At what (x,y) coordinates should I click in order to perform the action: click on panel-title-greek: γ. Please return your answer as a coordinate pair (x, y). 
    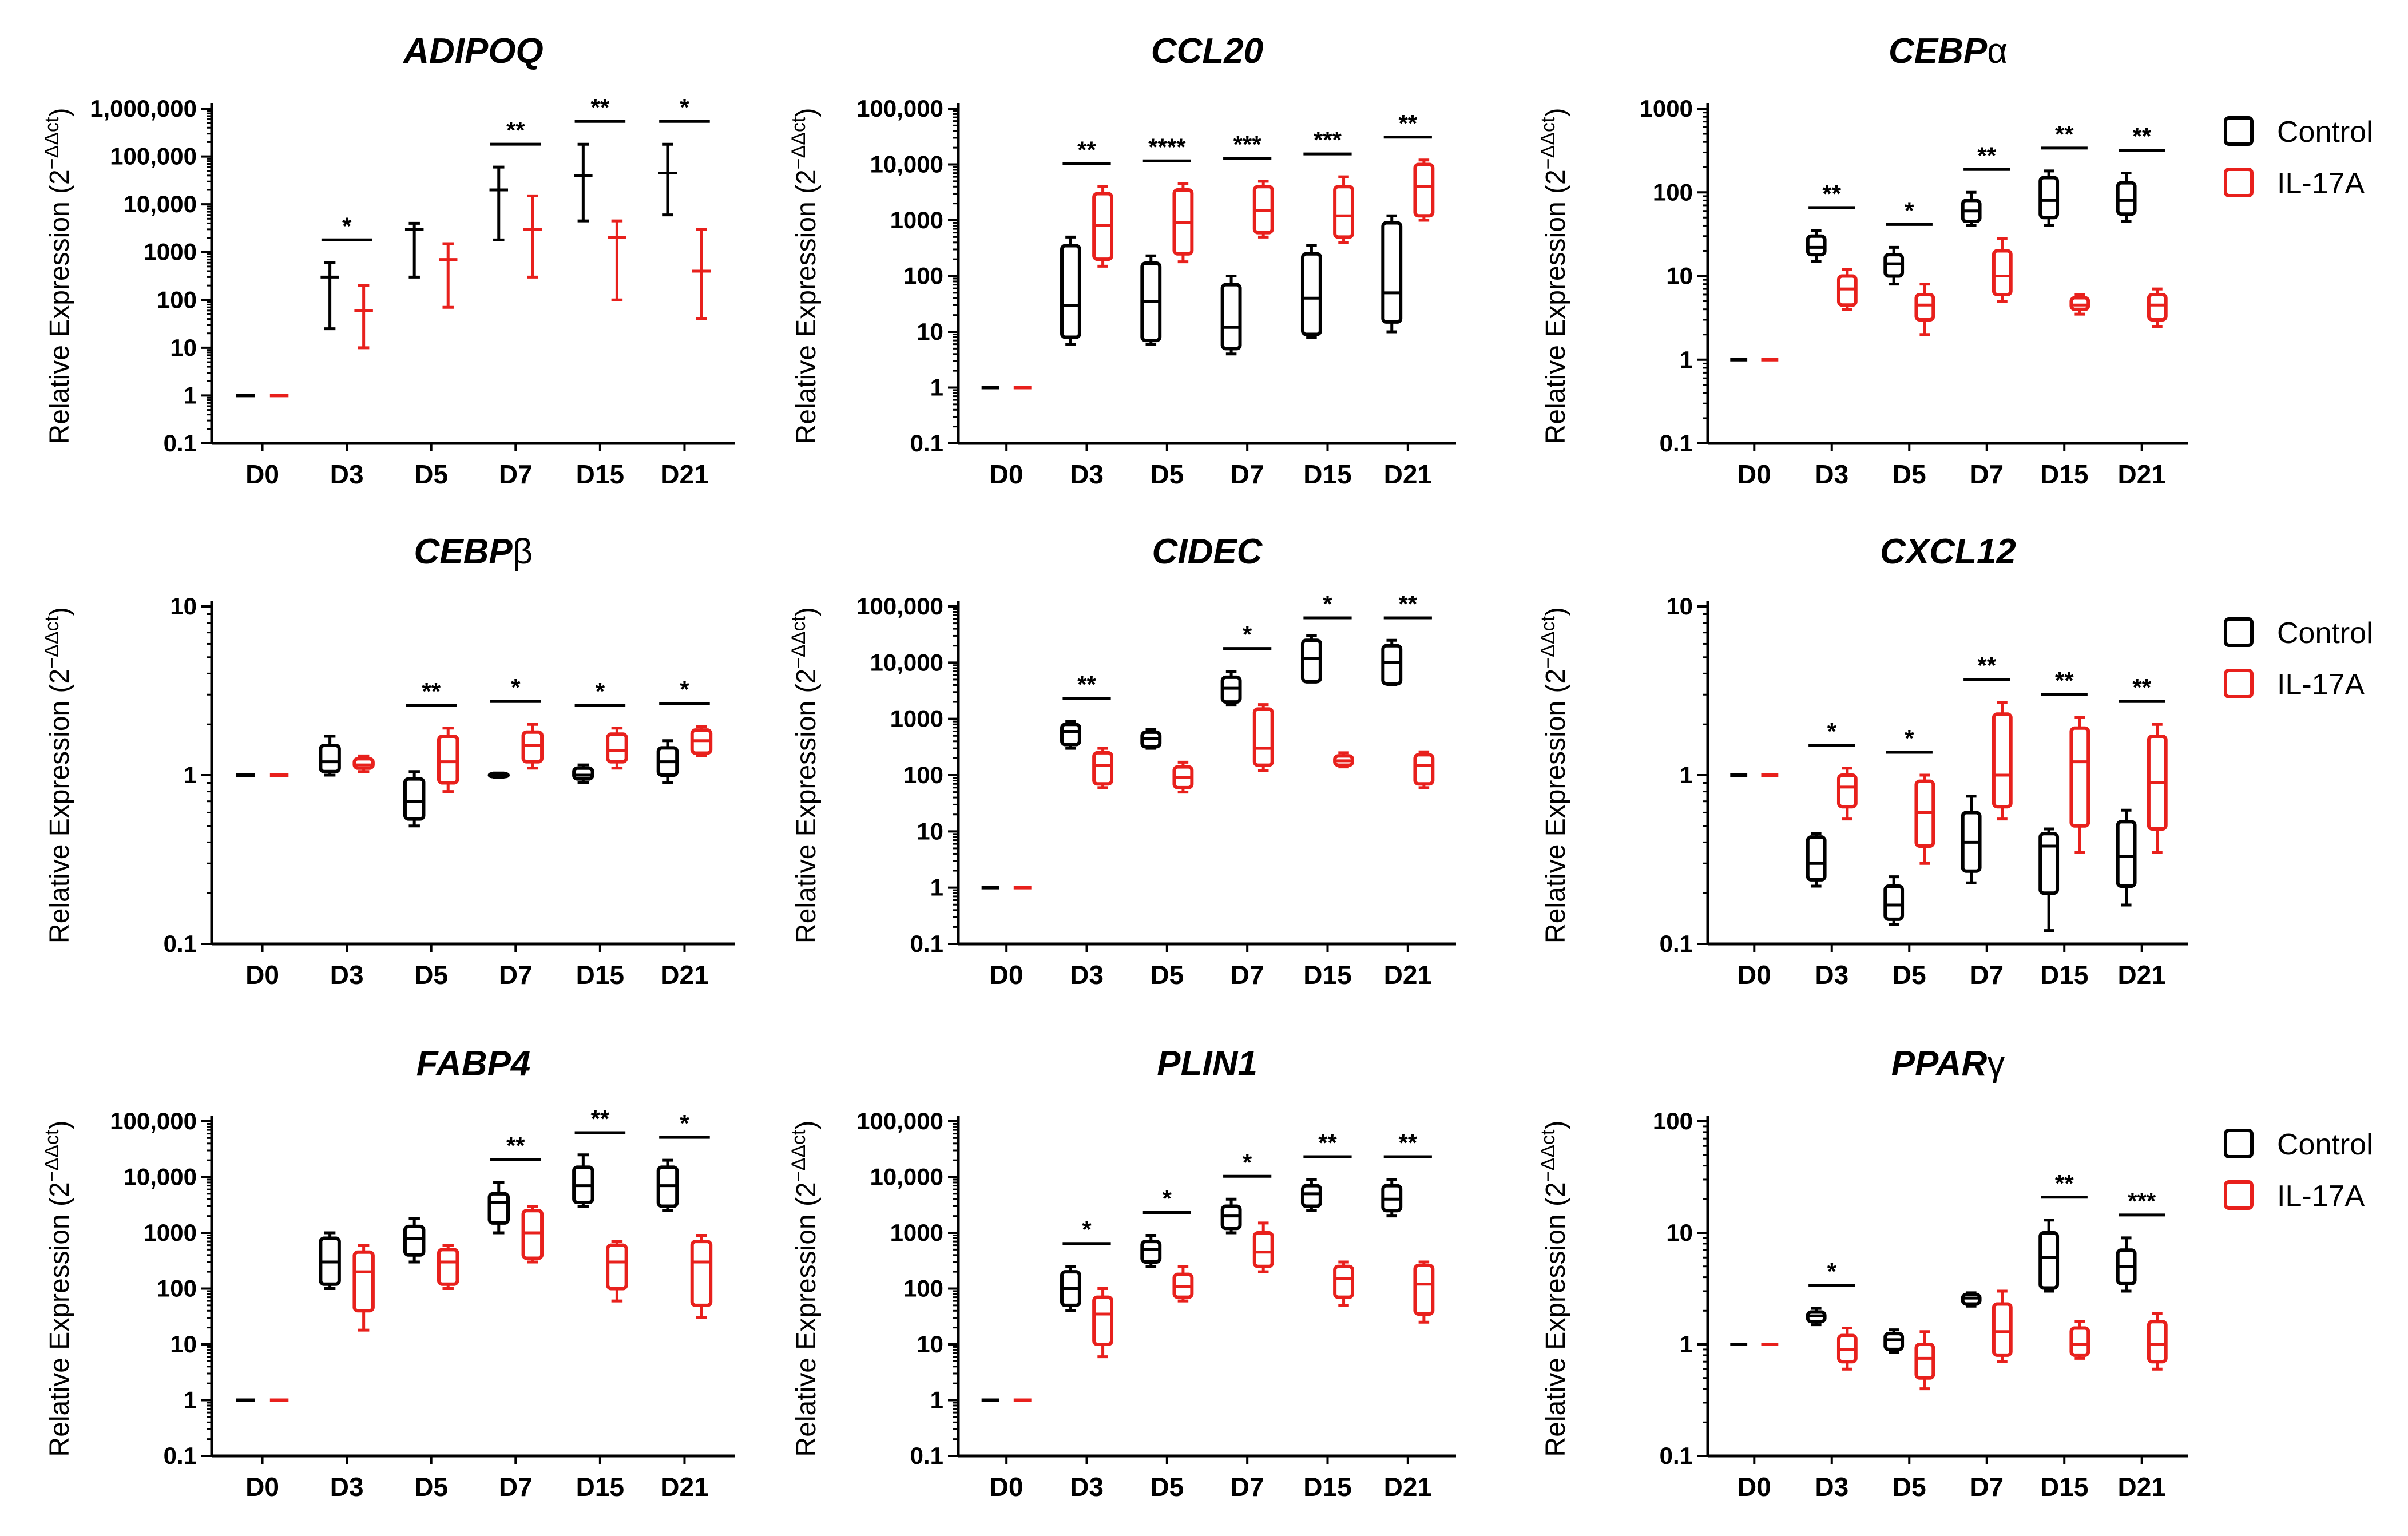
    Looking at the image, I should click on (1996, 1063).